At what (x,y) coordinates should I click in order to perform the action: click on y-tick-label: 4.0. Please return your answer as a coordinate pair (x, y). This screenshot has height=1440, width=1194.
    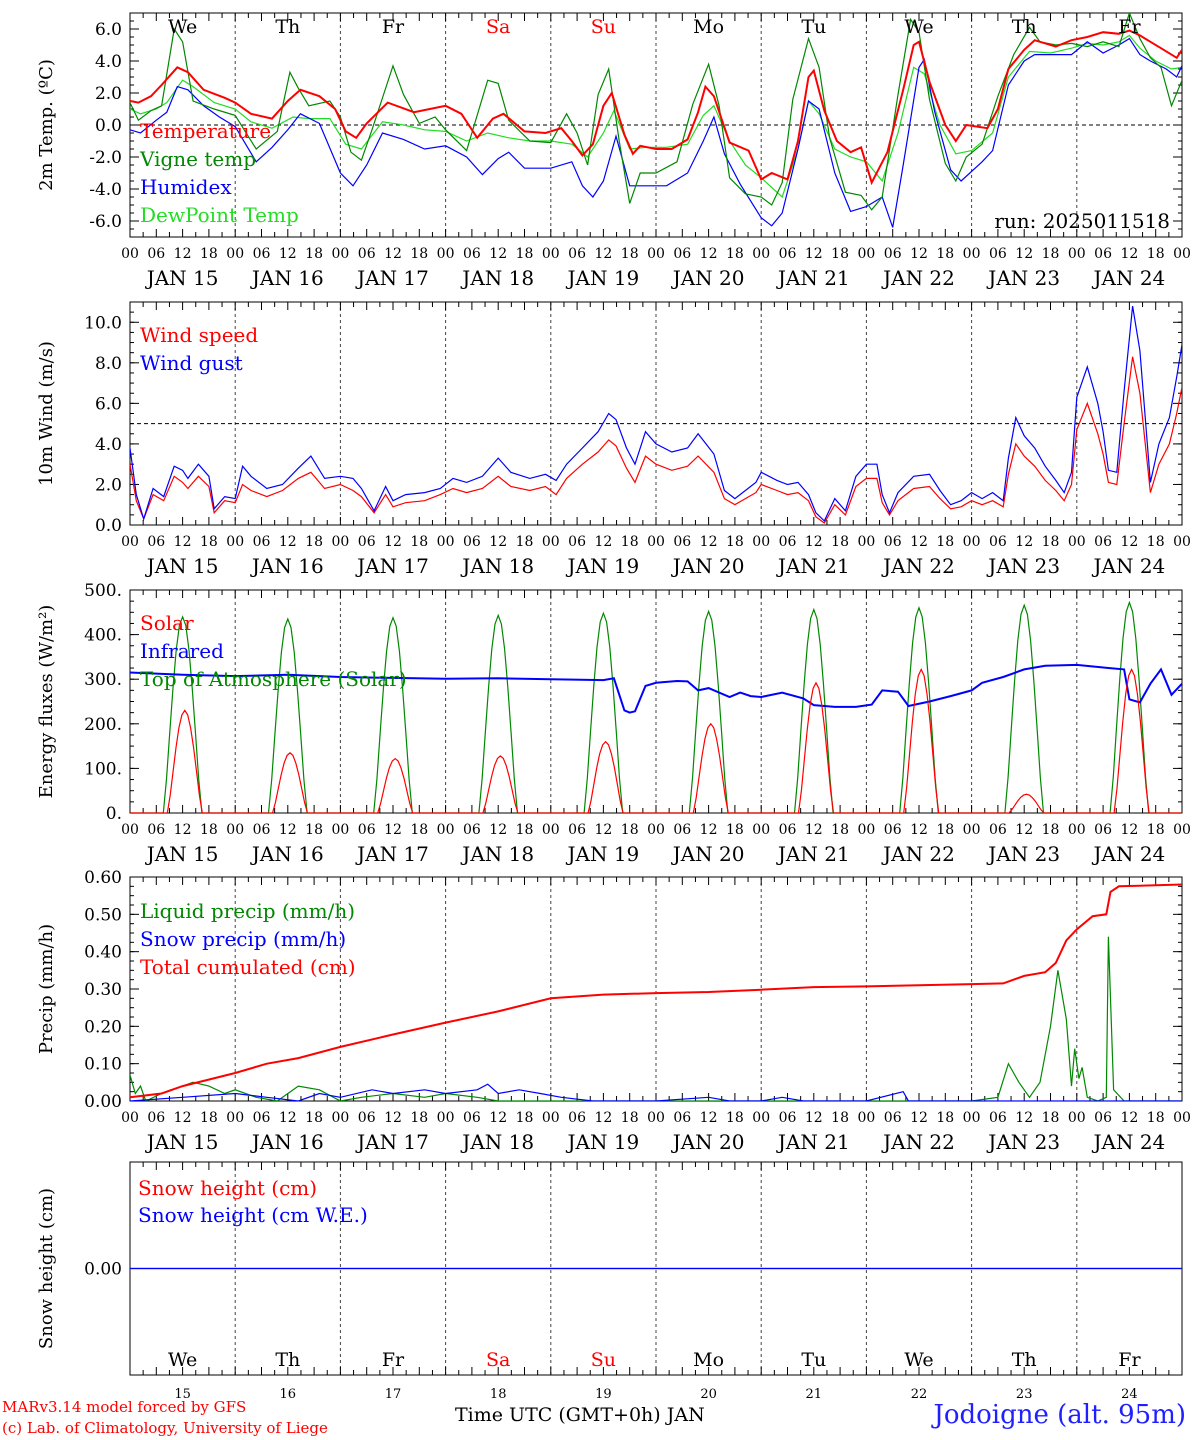
    Looking at the image, I should click on (108, 62).